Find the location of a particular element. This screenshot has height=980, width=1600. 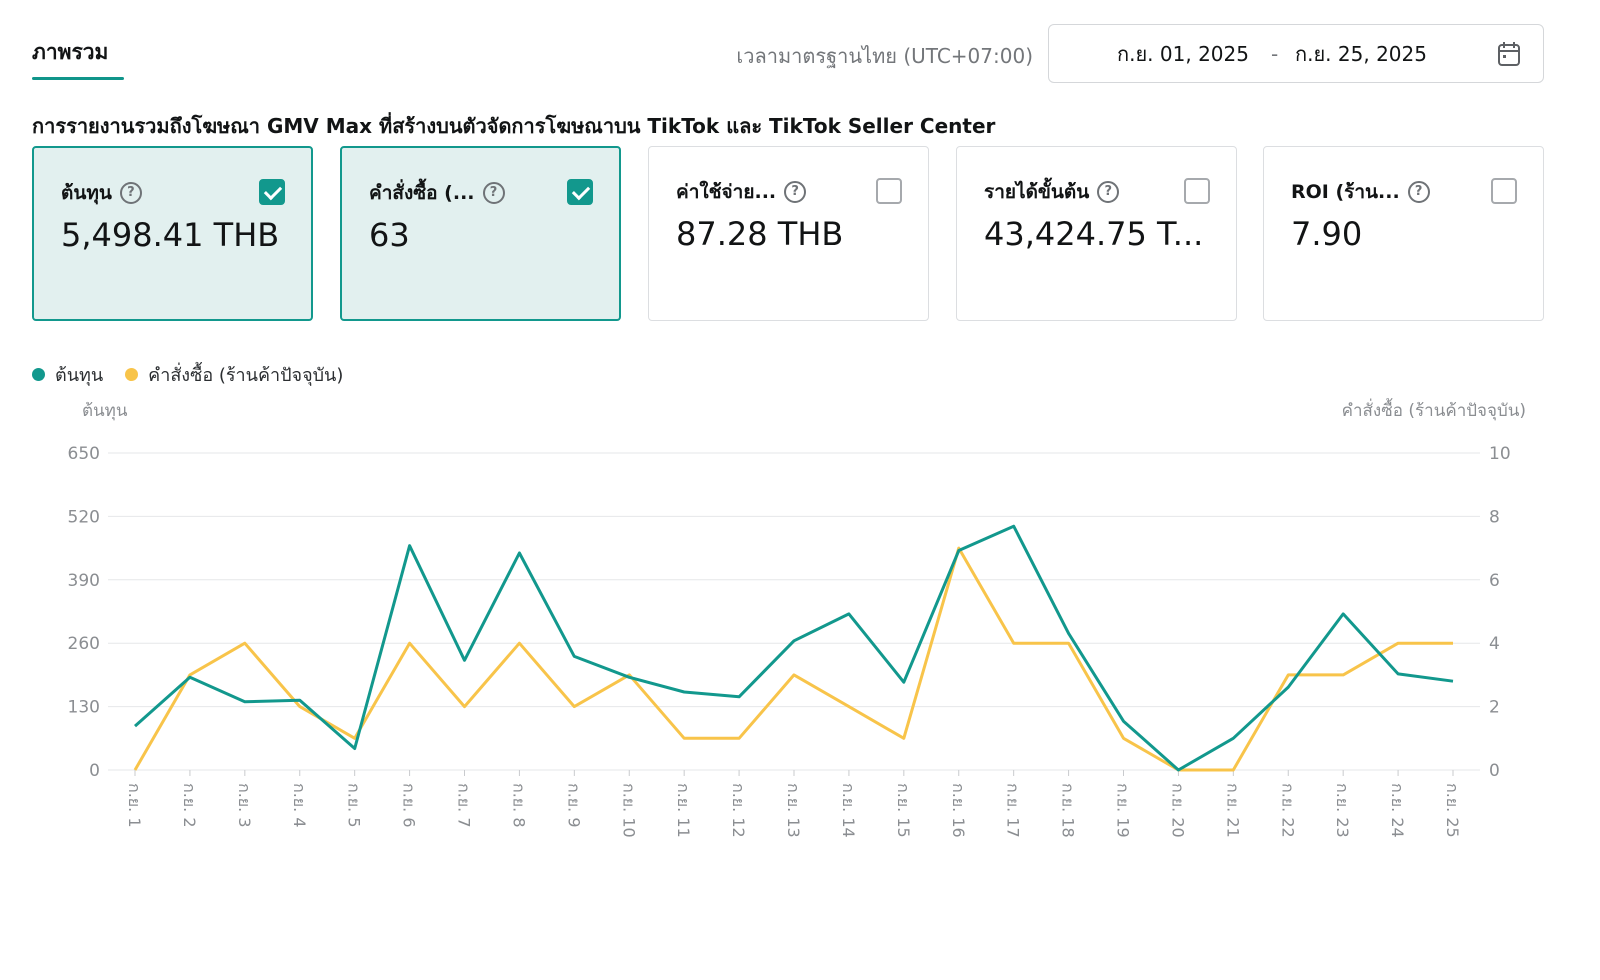

metric-label-row: คำสั่งซื้อ (...? is located at coordinates (437, 193).